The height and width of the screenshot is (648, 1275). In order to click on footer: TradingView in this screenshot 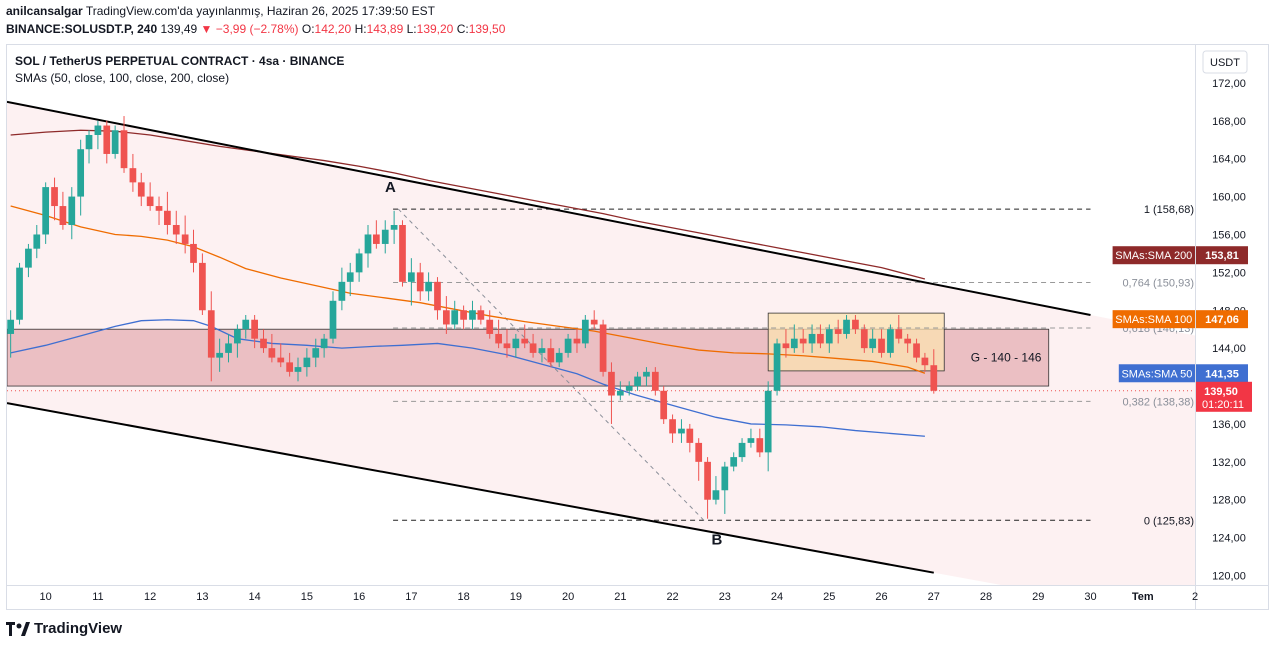, I will do `click(637, 630)`.